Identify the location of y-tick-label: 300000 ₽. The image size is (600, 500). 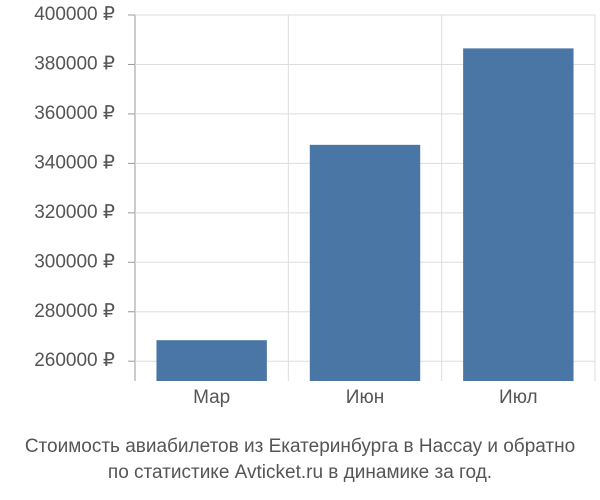
(74, 261).